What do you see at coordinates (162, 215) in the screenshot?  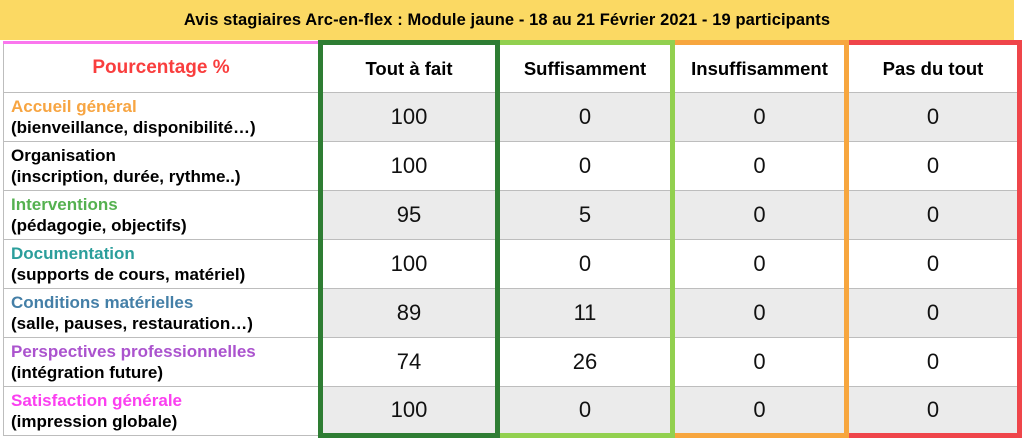 I see `row-label-cell: Interventions (pédagogie, objectifs)` at bounding box center [162, 215].